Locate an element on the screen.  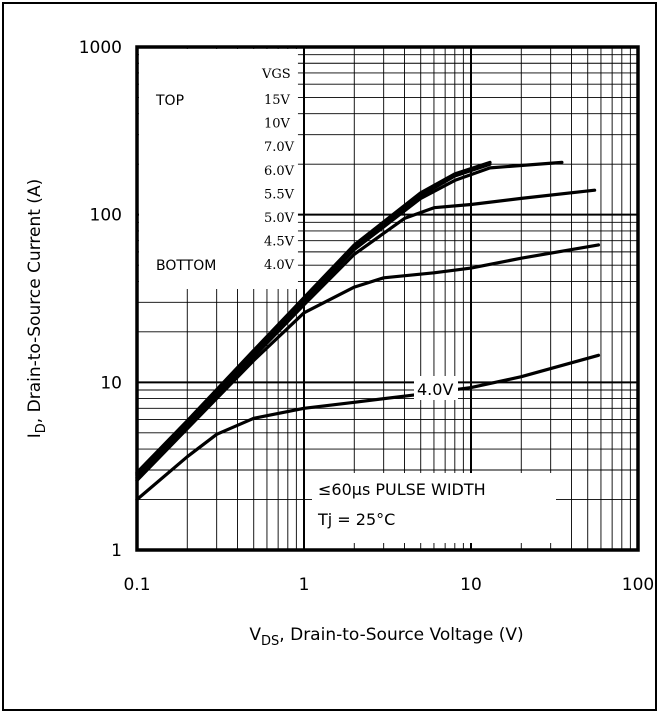
x-tick-label: 1 is located at coordinates (304, 585).